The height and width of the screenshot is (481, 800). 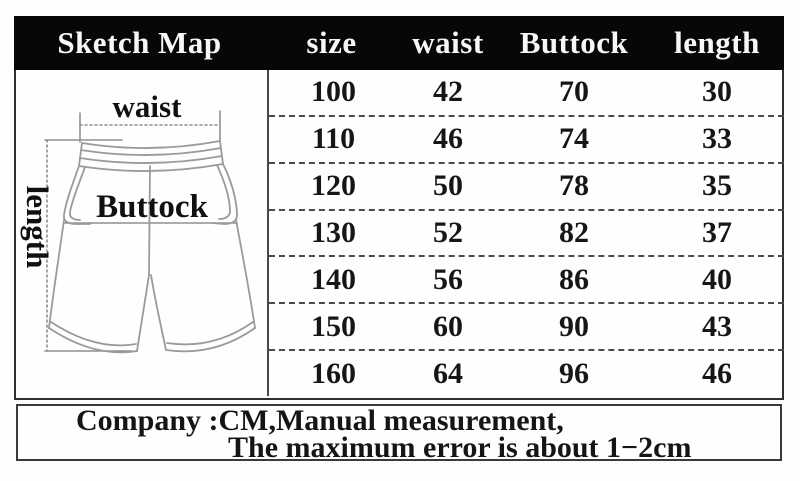 What do you see at coordinates (717, 92) in the screenshot?
I see `cell-length: 30` at bounding box center [717, 92].